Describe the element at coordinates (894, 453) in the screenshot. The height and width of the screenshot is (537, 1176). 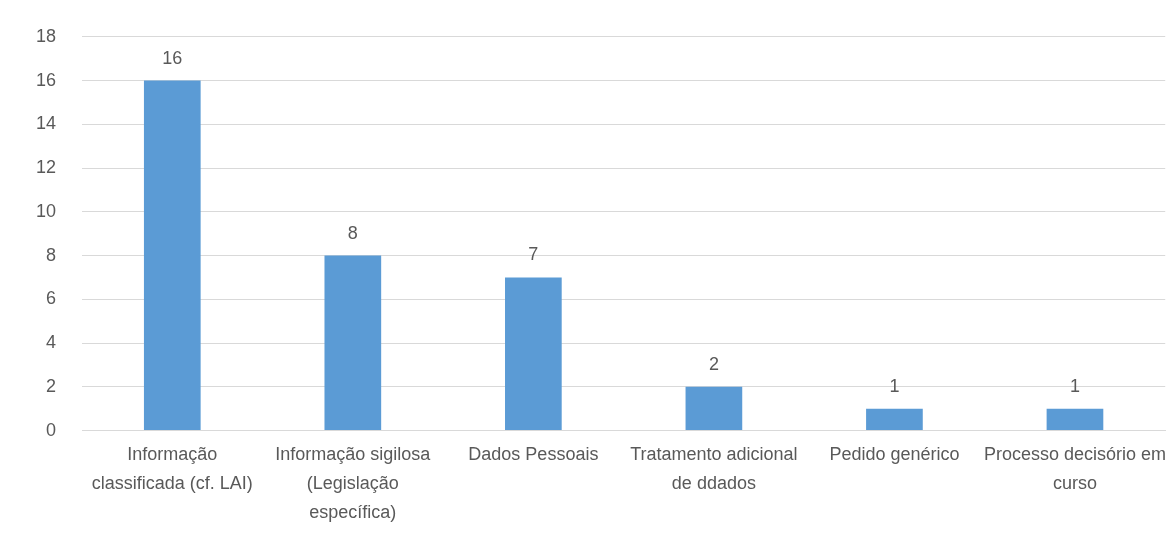
I see `x-tick-label: Pedido genérico` at that location.